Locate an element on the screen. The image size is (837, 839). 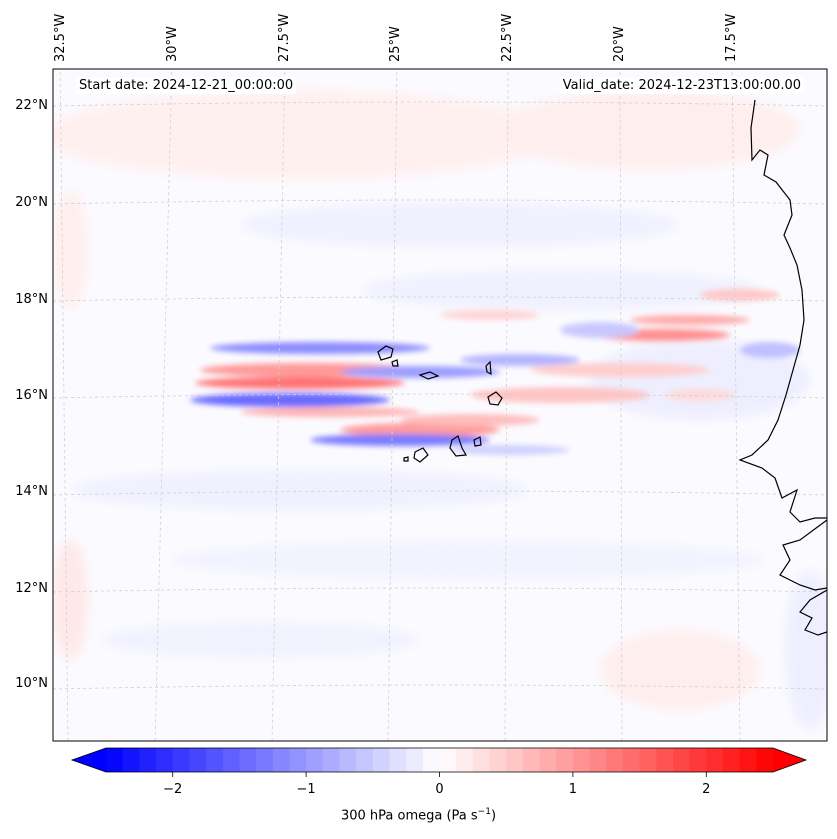
lon-label-32-5w: 32.5°W is located at coordinates (60, 37).